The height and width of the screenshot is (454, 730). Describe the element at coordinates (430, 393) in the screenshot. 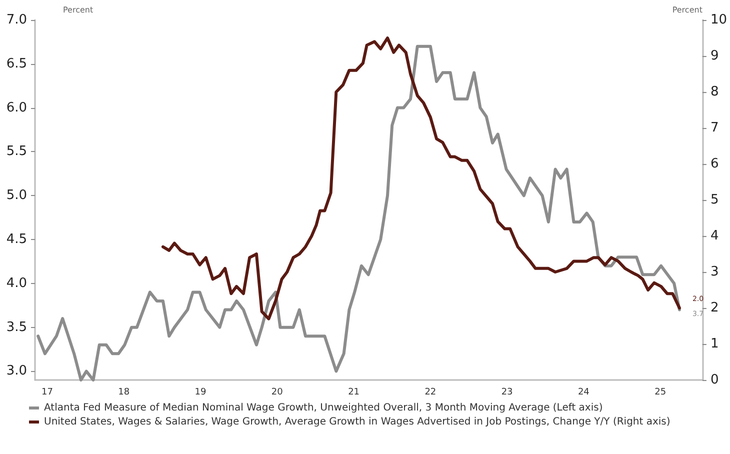

I see `x-tick-label: 22` at that location.